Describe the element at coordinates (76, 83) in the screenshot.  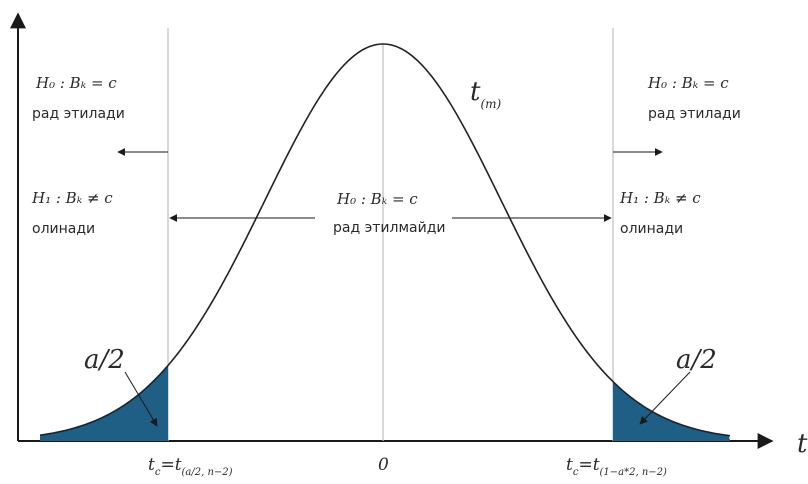
I see `left-h0-label: H₀ : Bₖ = c` at that location.